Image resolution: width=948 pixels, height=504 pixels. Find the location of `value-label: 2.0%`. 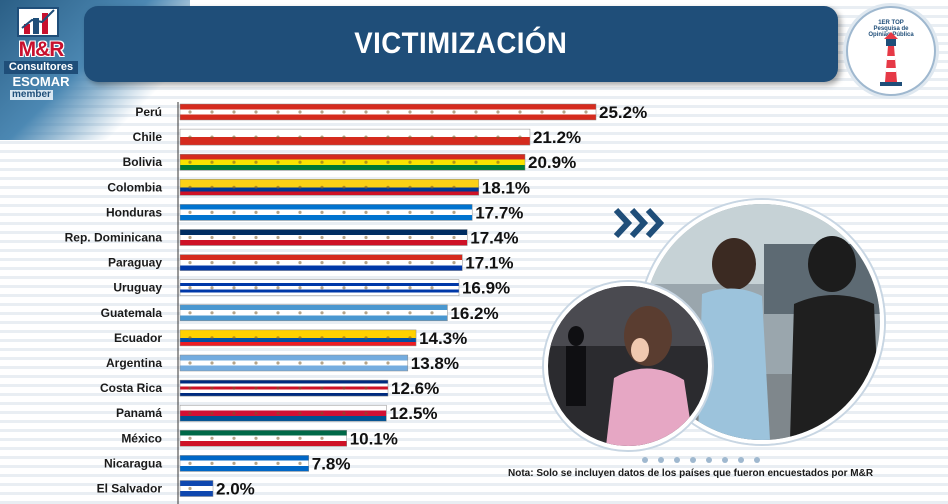

value-label: 2.0% is located at coordinates (235, 489).